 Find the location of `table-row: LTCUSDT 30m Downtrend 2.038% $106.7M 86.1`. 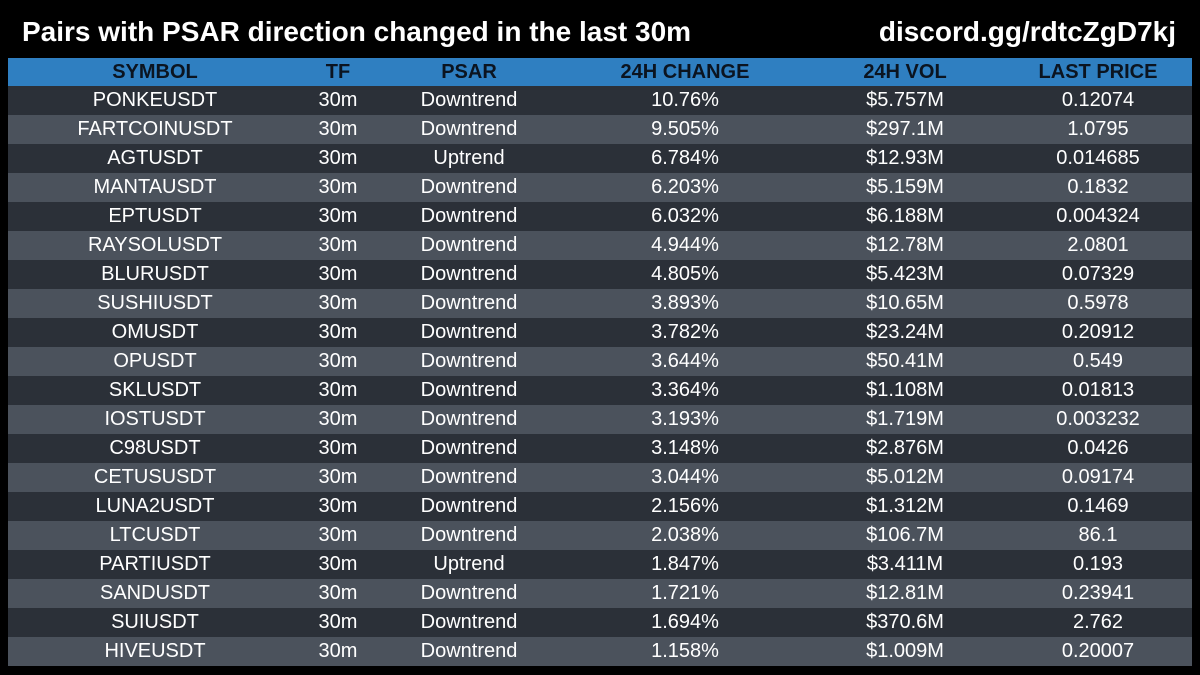

table-row: LTCUSDT 30m Downtrend 2.038% $106.7M 86.1 is located at coordinates (600, 535).